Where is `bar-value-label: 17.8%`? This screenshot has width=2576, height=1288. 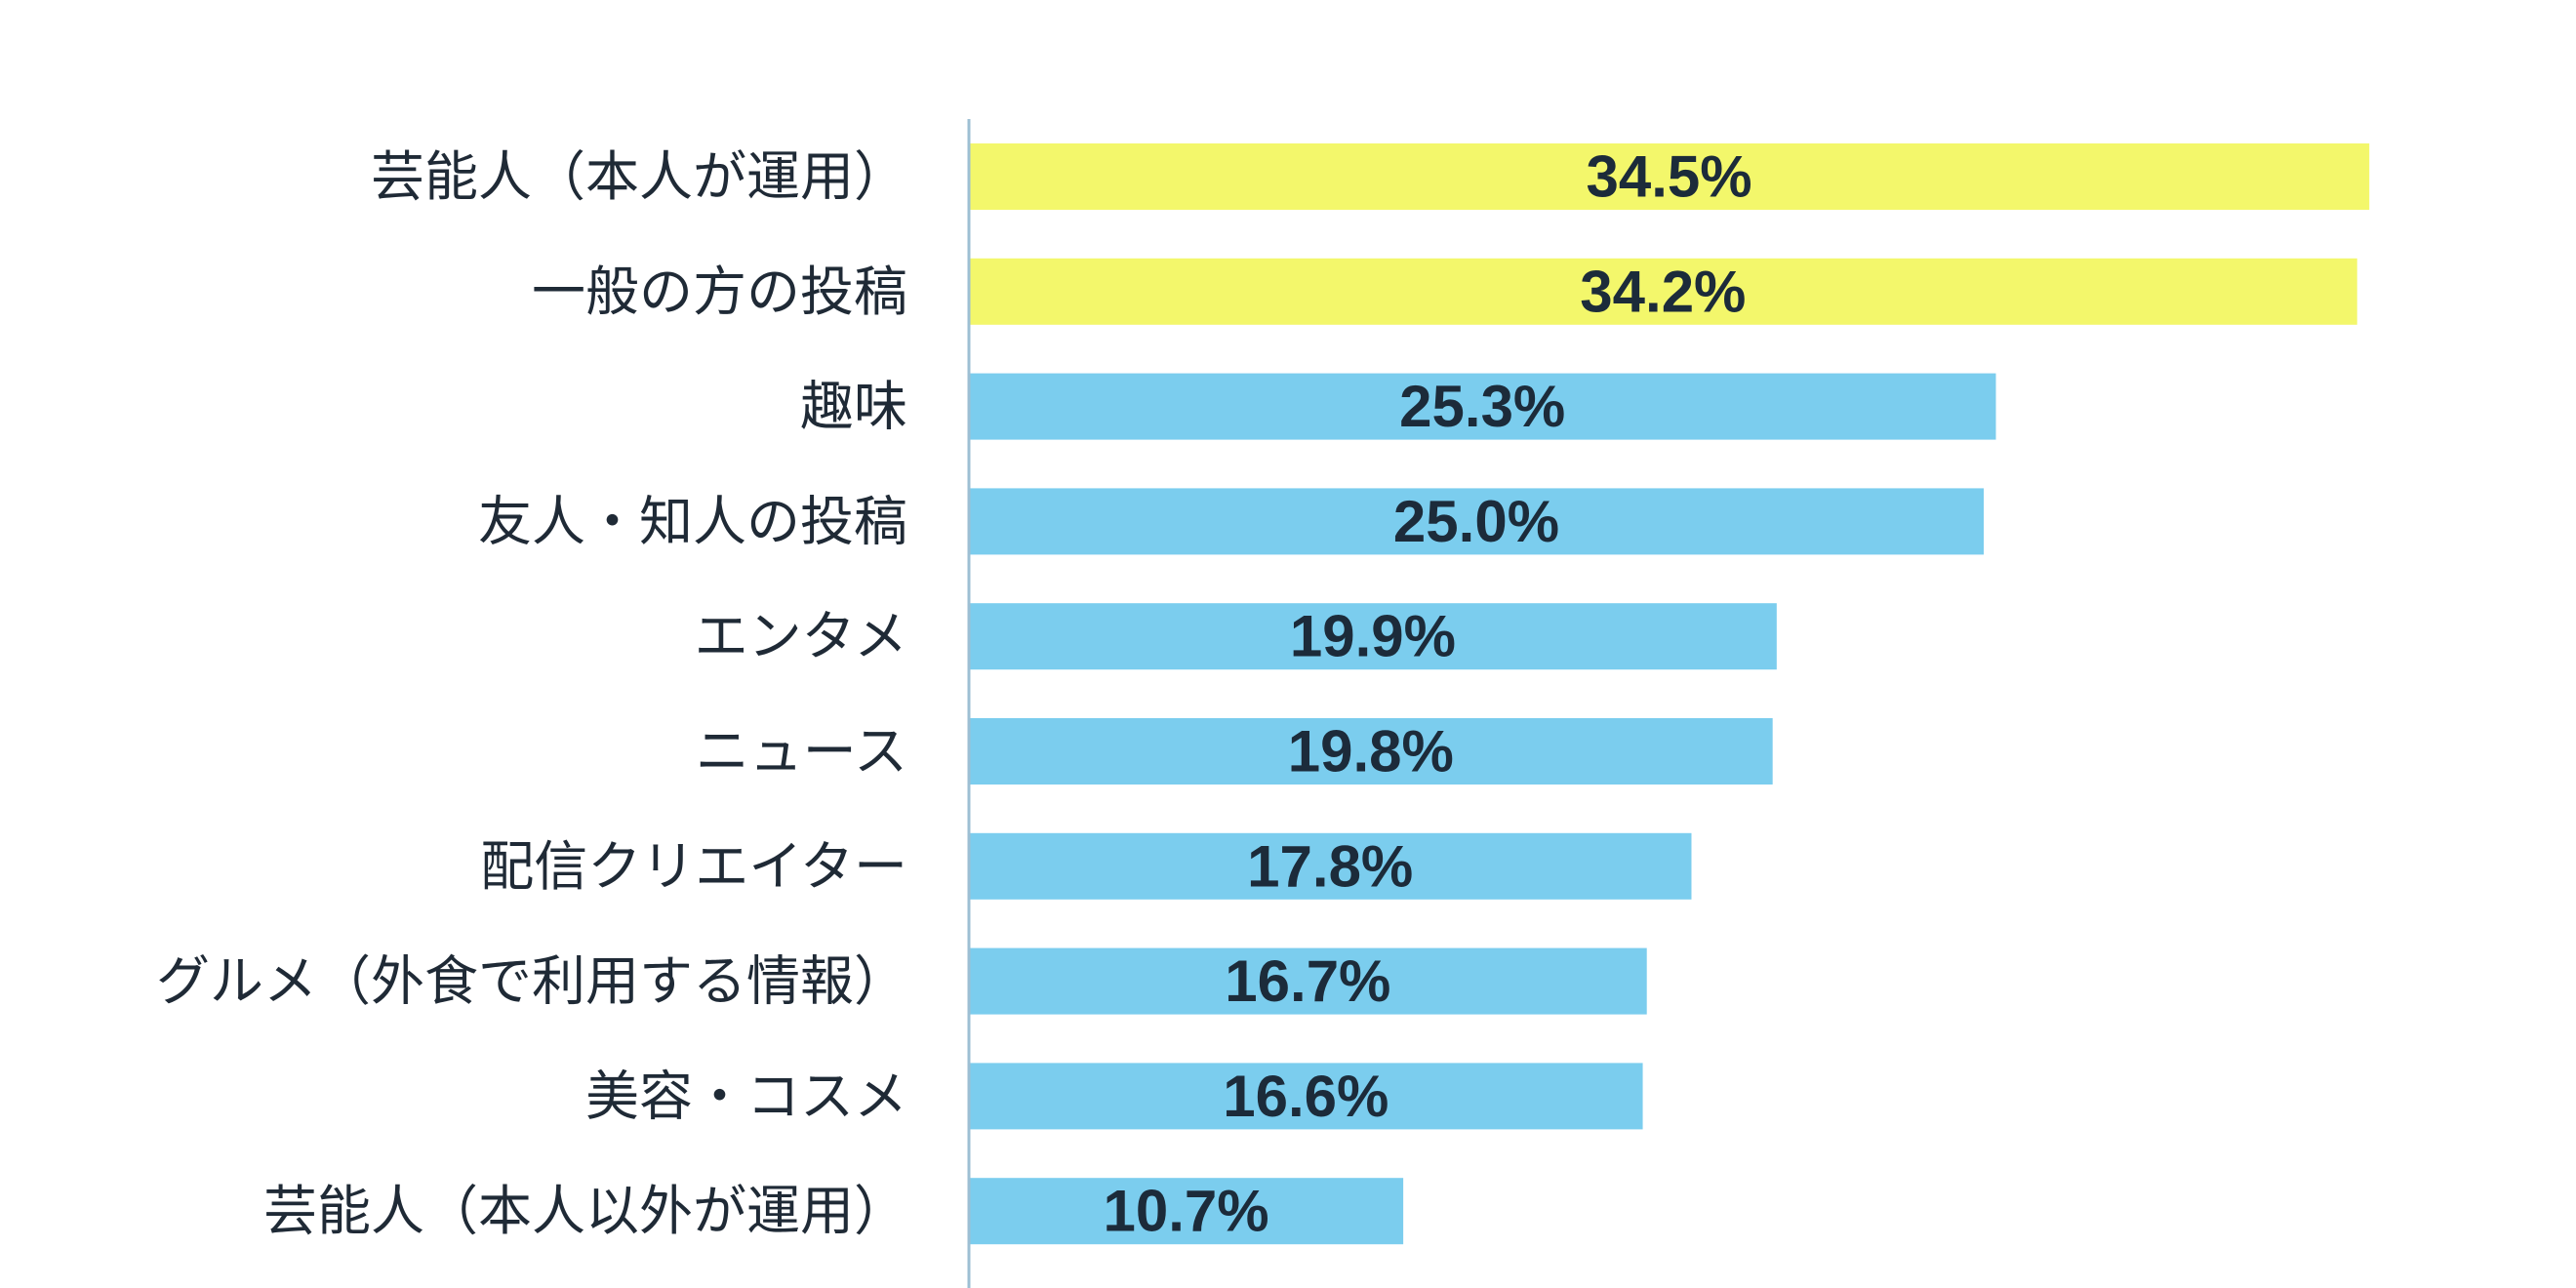
bar-value-label: 17.8% is located at coordinates (1330, 866).